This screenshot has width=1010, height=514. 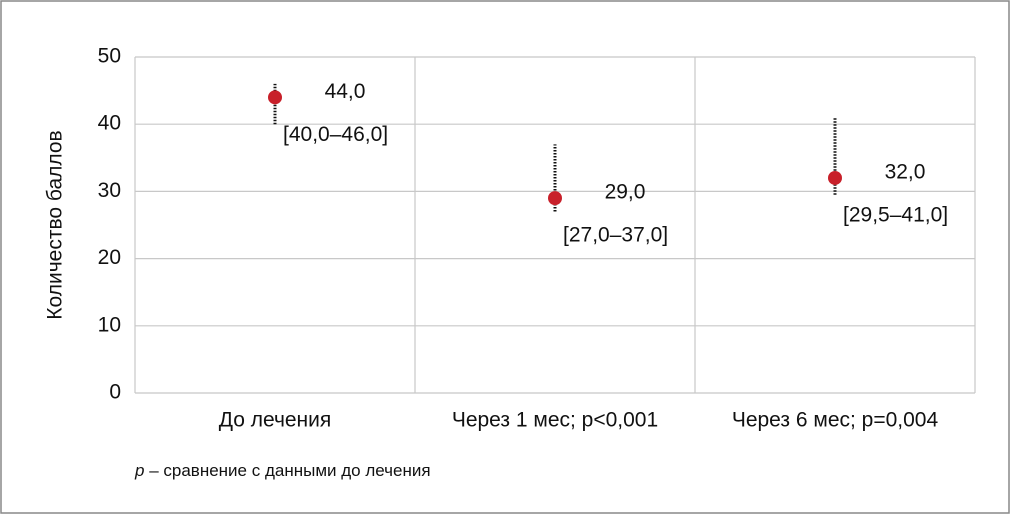 I want to click on value-label: 29,0, so click(x=625, y=192).